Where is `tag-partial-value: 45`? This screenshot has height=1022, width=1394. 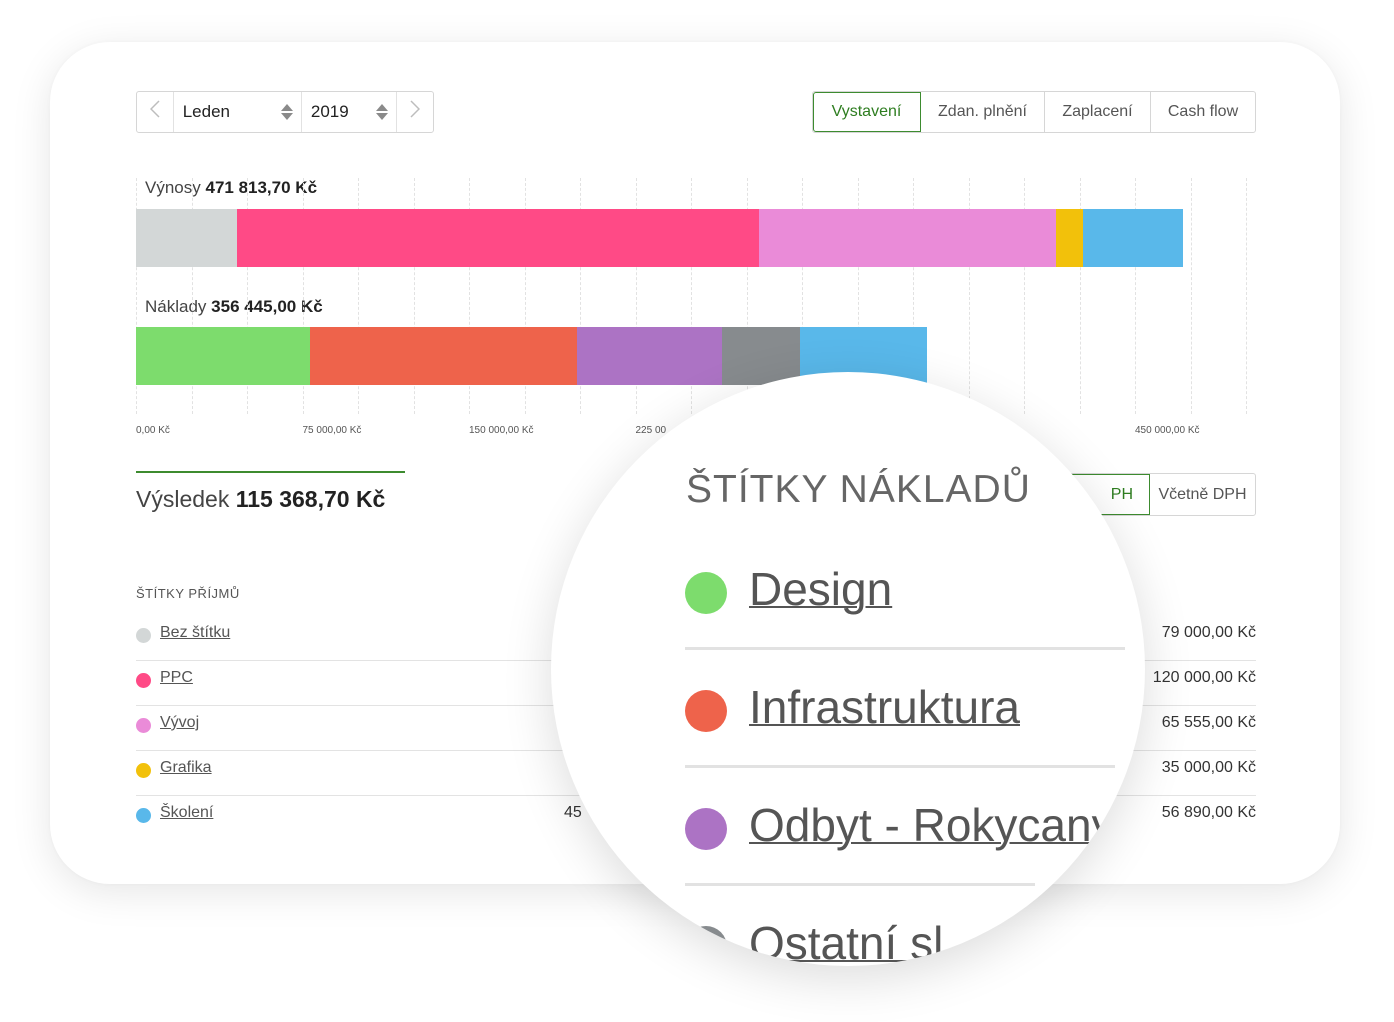 tag-partial-value: 45 is located at coordinates (573, 812).